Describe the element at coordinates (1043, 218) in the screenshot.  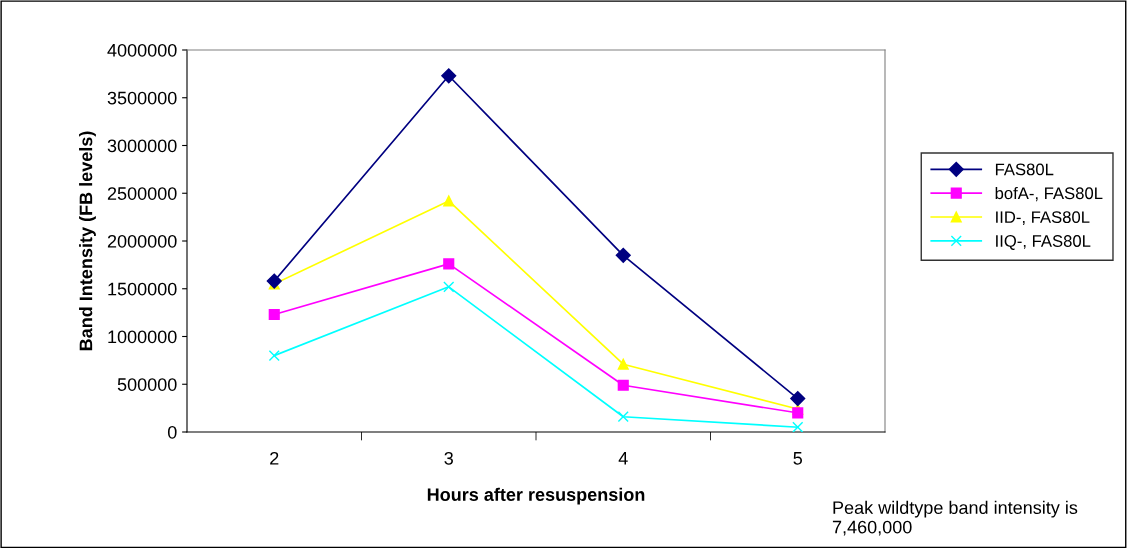
I see `legend-label: IID-, FAS80L` at that location.